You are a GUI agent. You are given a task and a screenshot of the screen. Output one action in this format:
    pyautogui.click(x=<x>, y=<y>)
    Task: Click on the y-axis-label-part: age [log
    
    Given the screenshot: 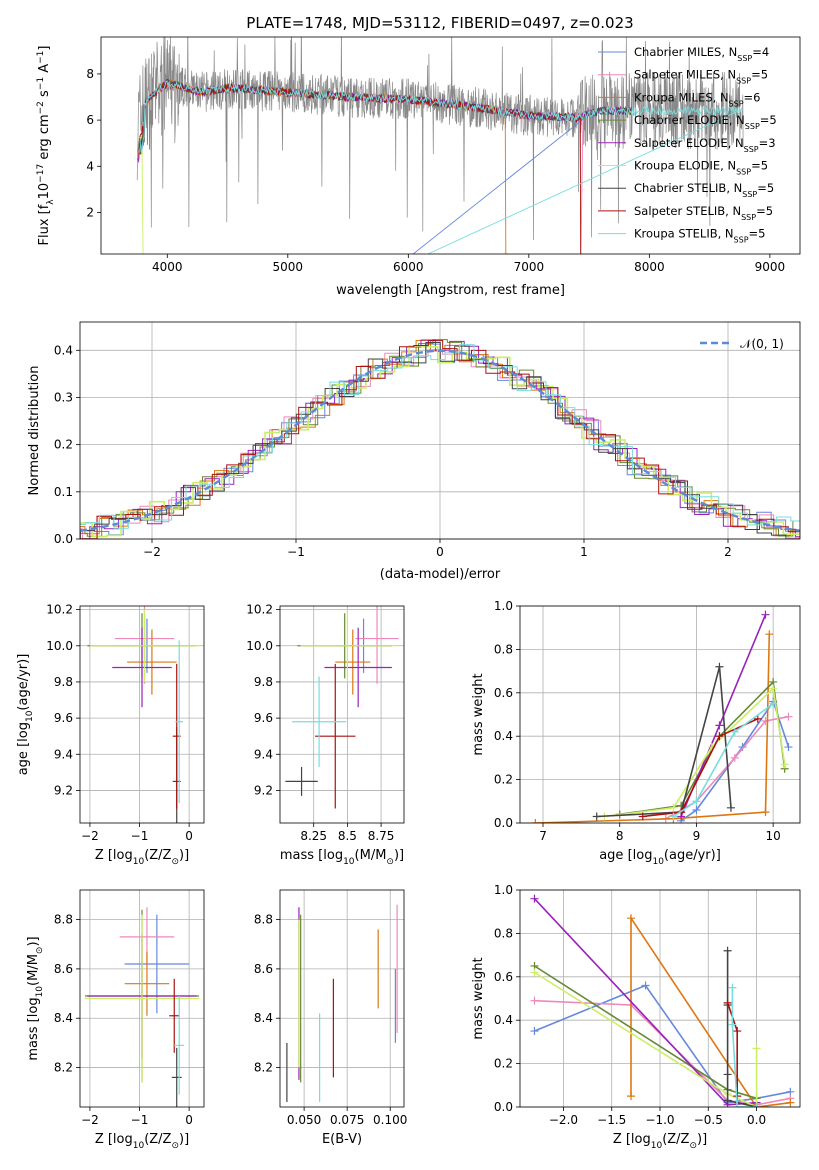 What is the action you would take?
    pyautogui.click(x=23, y=748)
    